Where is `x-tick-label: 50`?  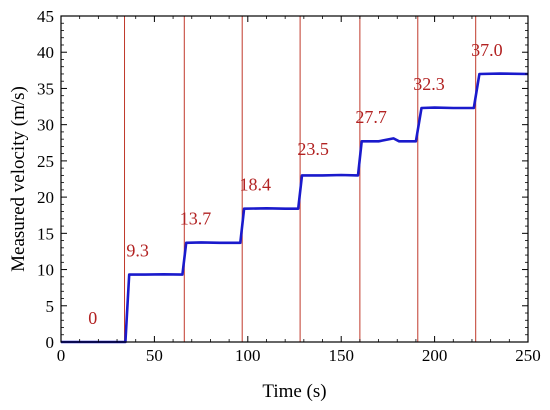 x-tick-label: 50 is located at coordinates (154, 355).